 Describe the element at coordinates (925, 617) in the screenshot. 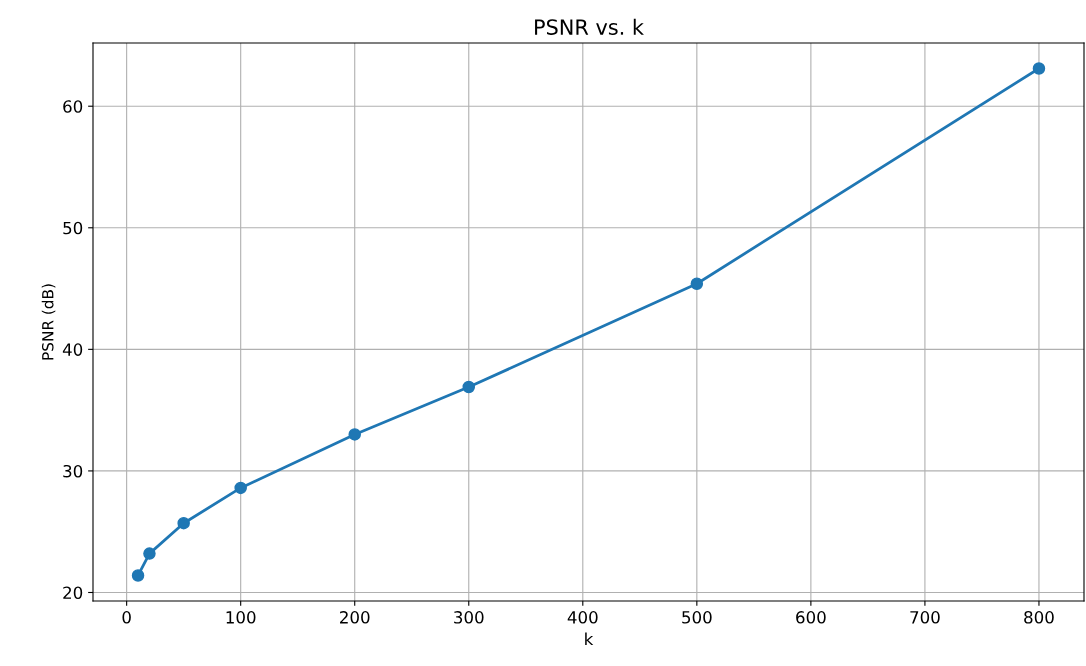

I see `x-tick-label: 700` at that location.